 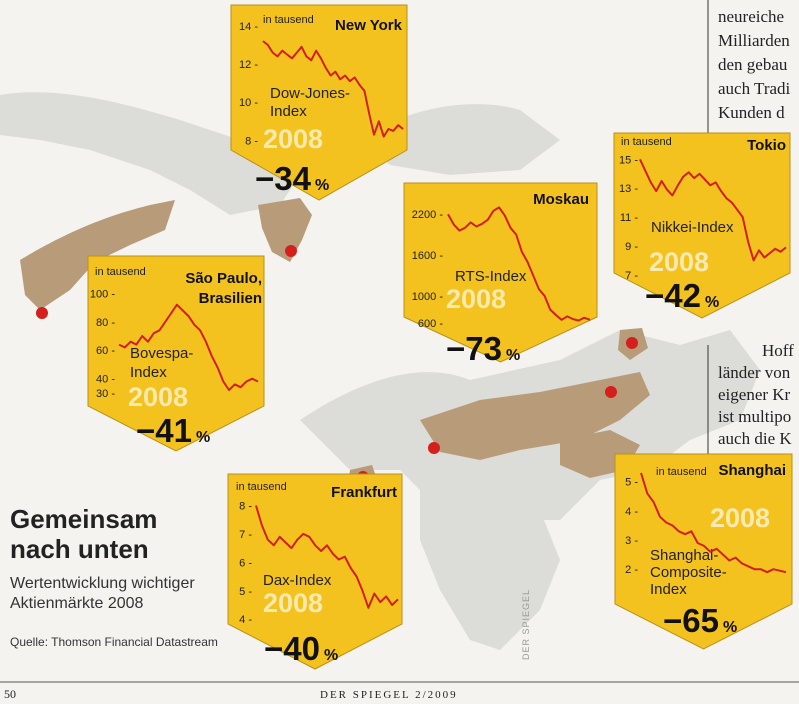 What do you see at coordinates (561, 199) in the screenshot?
I see `city-title: Moskau` at bounding box center [561, 199].